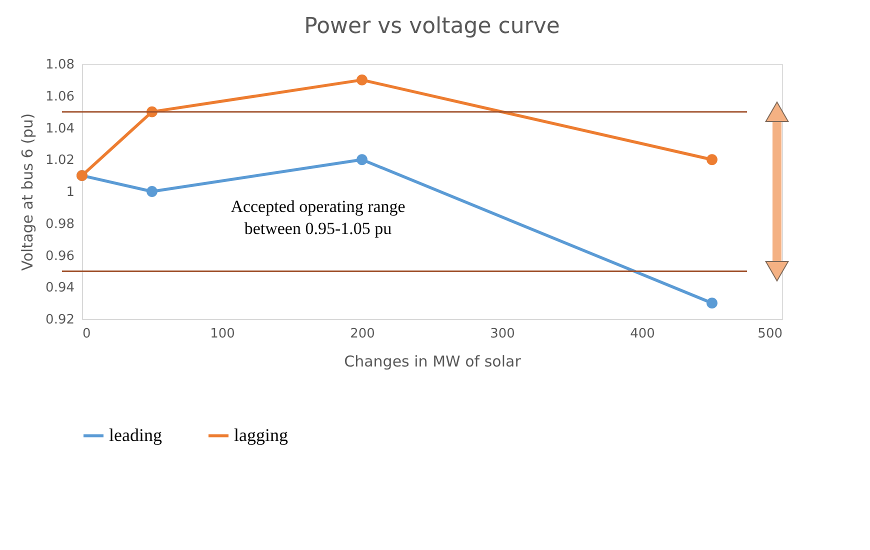 The width and height of the screenshot is (870, 550). Describe the element at coordinates (60, 65) in the screenshot. I see `y-tick-label: 1.08` at that location.